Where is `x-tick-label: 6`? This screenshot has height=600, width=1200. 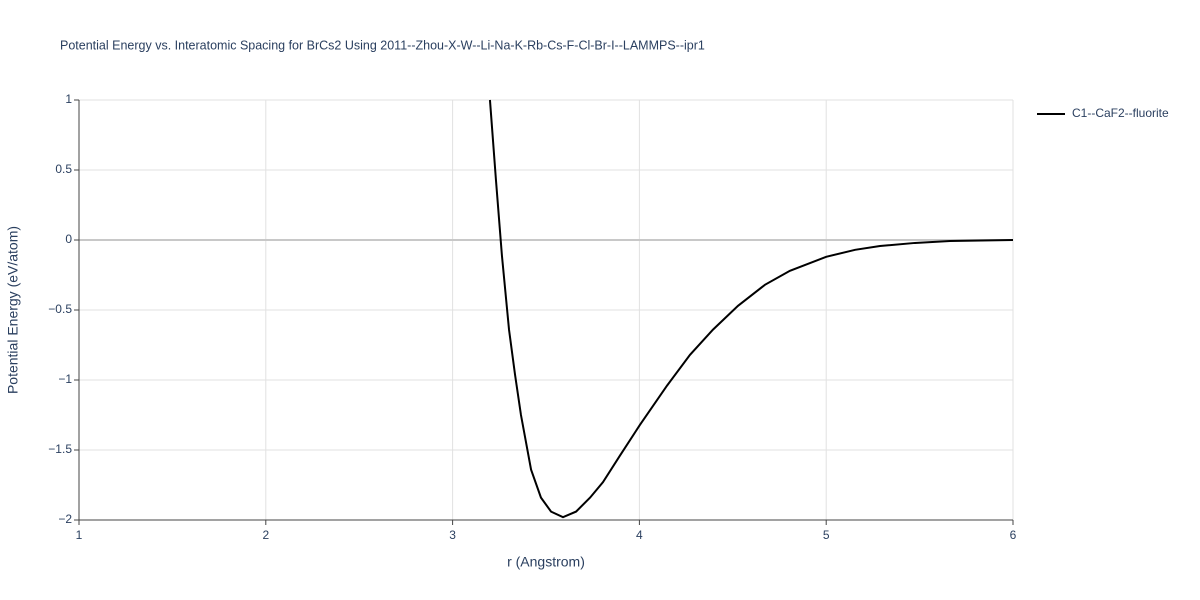
x-tick-label: 6 is located at coordinates (1013, 535).